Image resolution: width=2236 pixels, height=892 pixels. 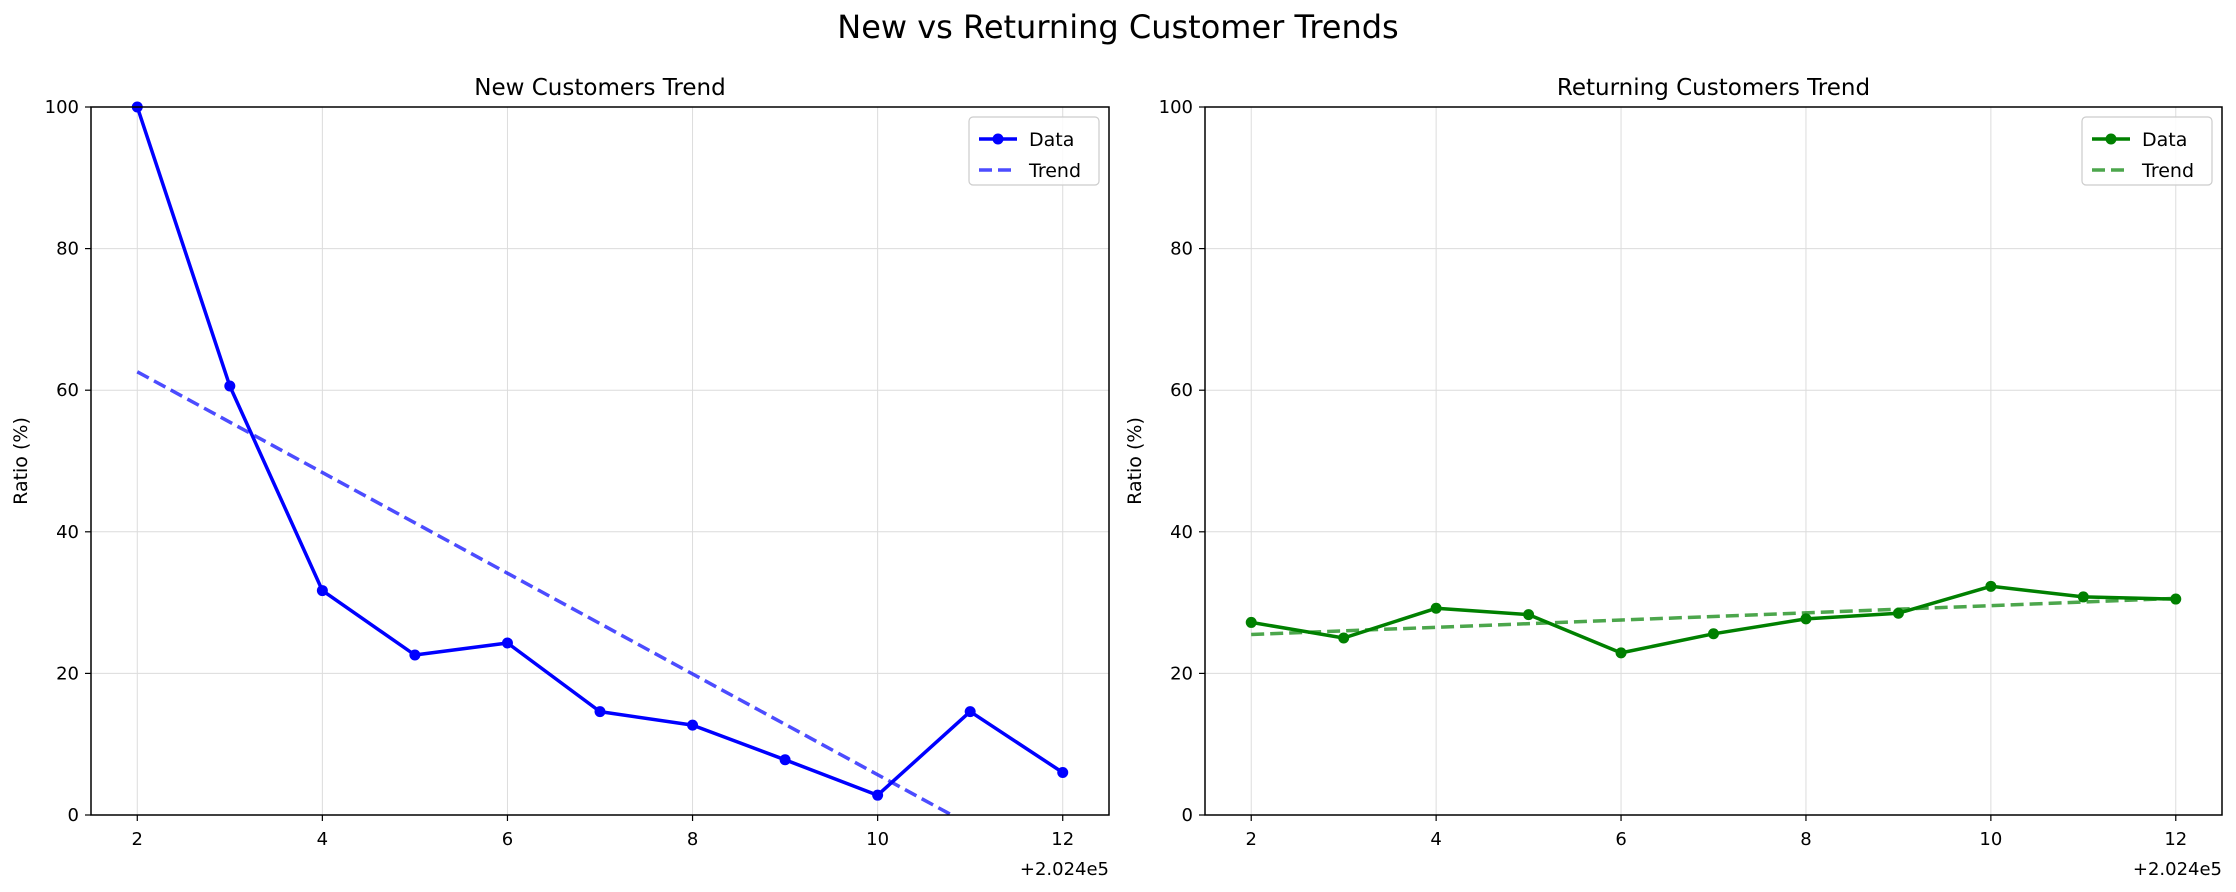 What do you see at coordinates (1713, 88) in the screenshot?
I see `axes-title: Returning Customers Trend` at bounding box center [1713, 88].